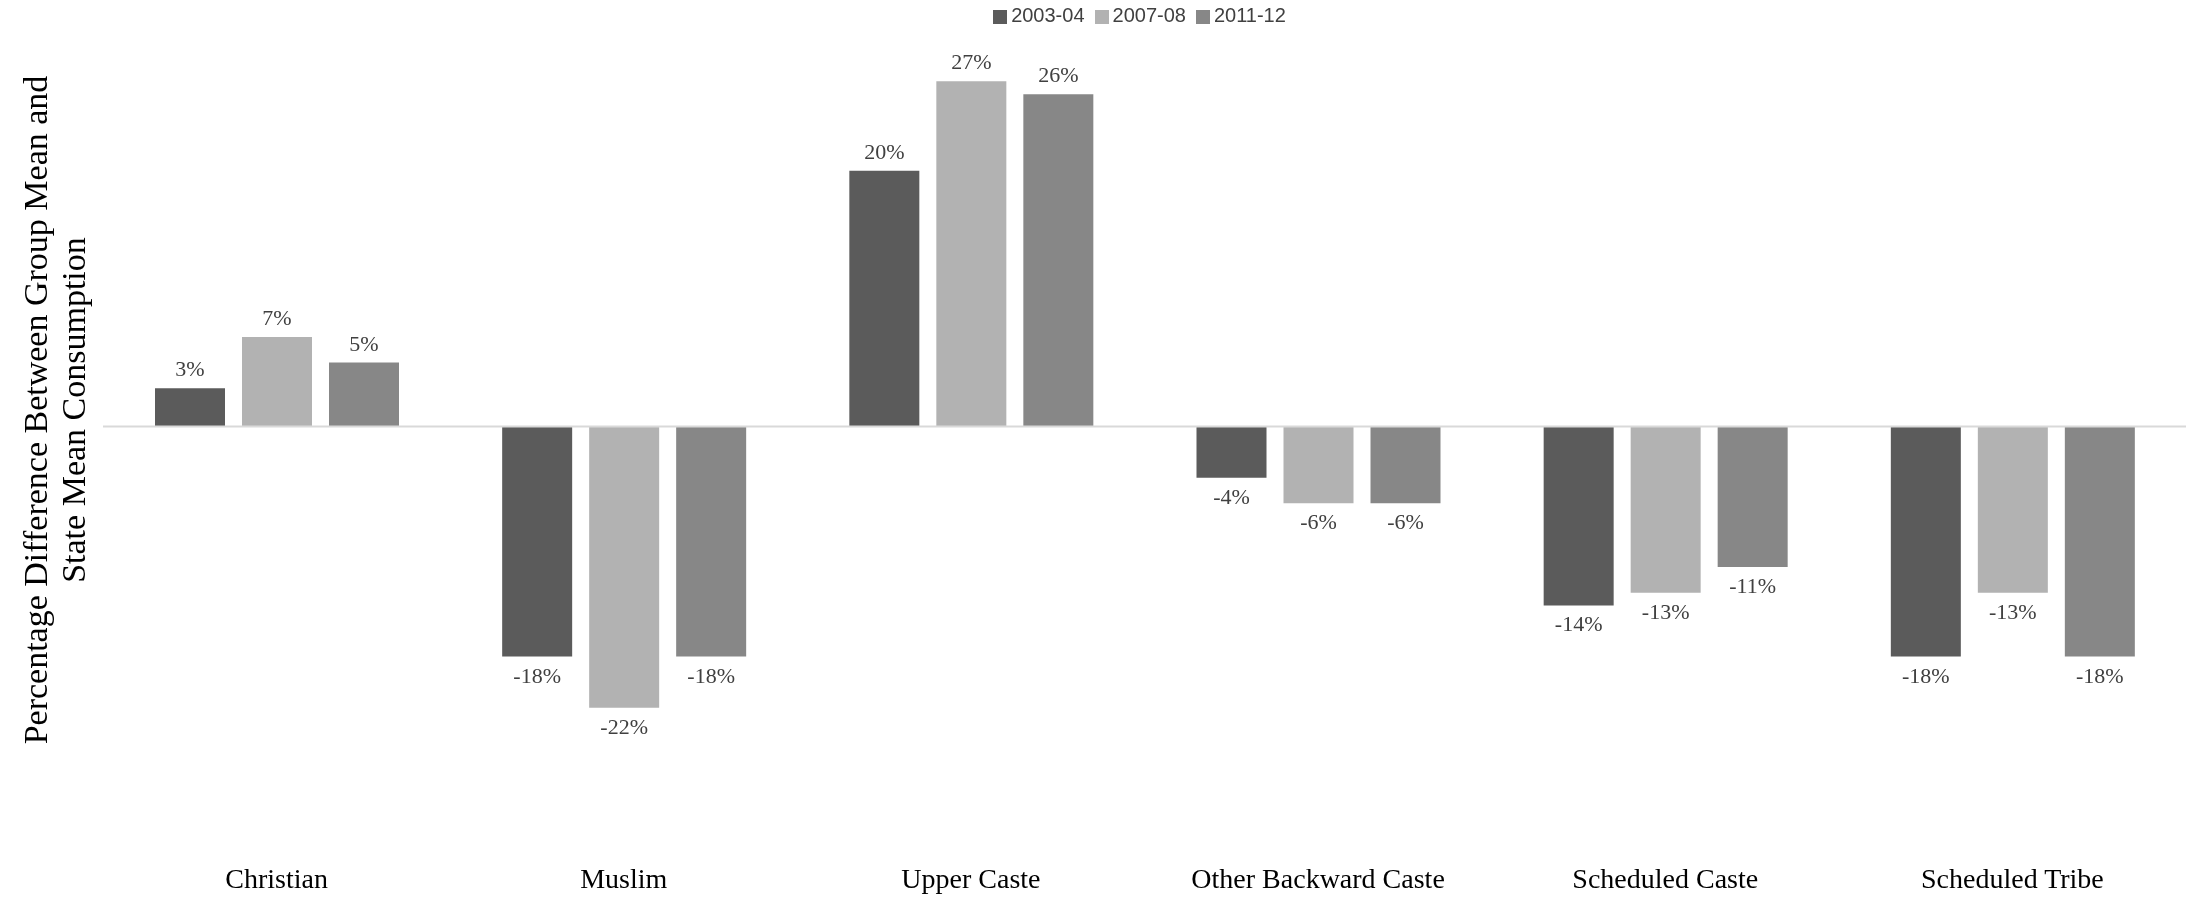 This screenshot has width=2198, height=905. I want to click on data-label: 3%, so click(190, 369).